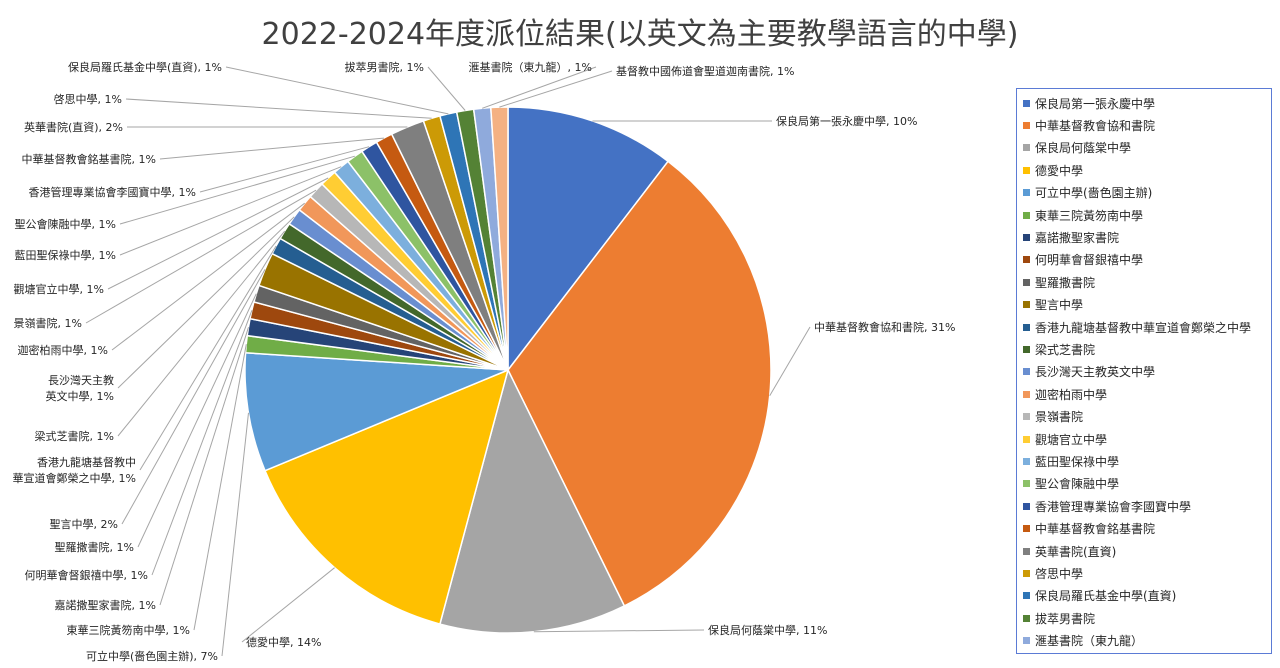 This screenshot has height=668, width=1280. What do you see at coordinates (1113, 506) in the screenshot?
I see `legend-label: 香港管理專業協會李國寶中學` at bounding box center [1113, 506].